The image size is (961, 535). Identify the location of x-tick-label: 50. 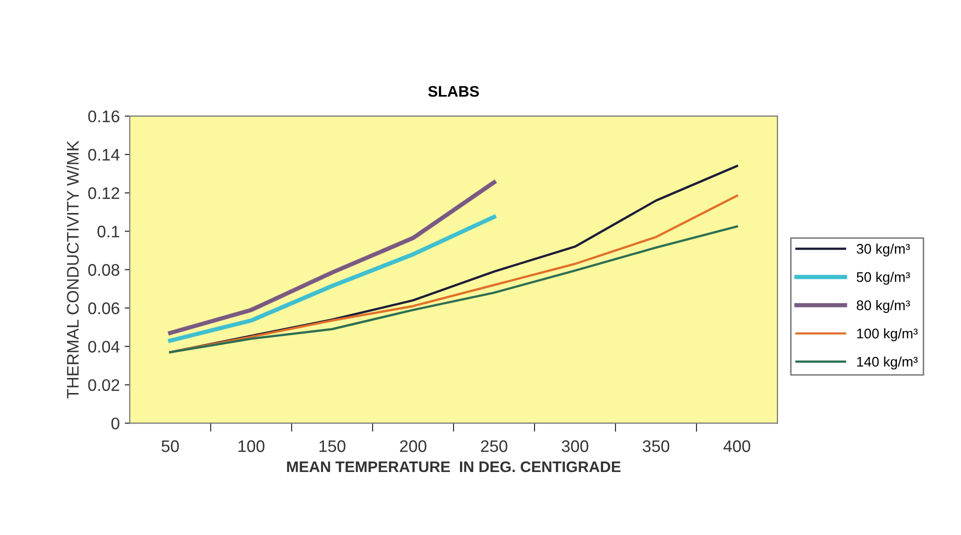
(170, 446).